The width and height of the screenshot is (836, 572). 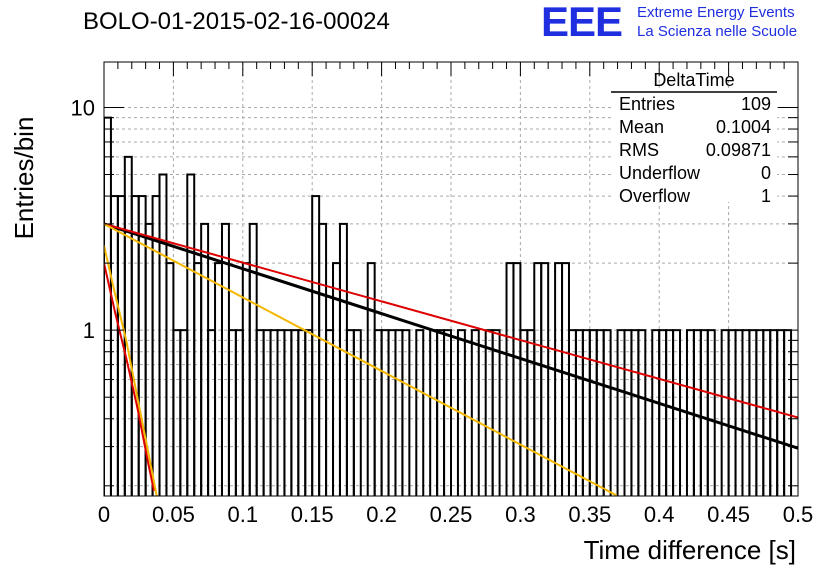 I want to click on stats-row-label: Underflow, so click(x=660, y=173).